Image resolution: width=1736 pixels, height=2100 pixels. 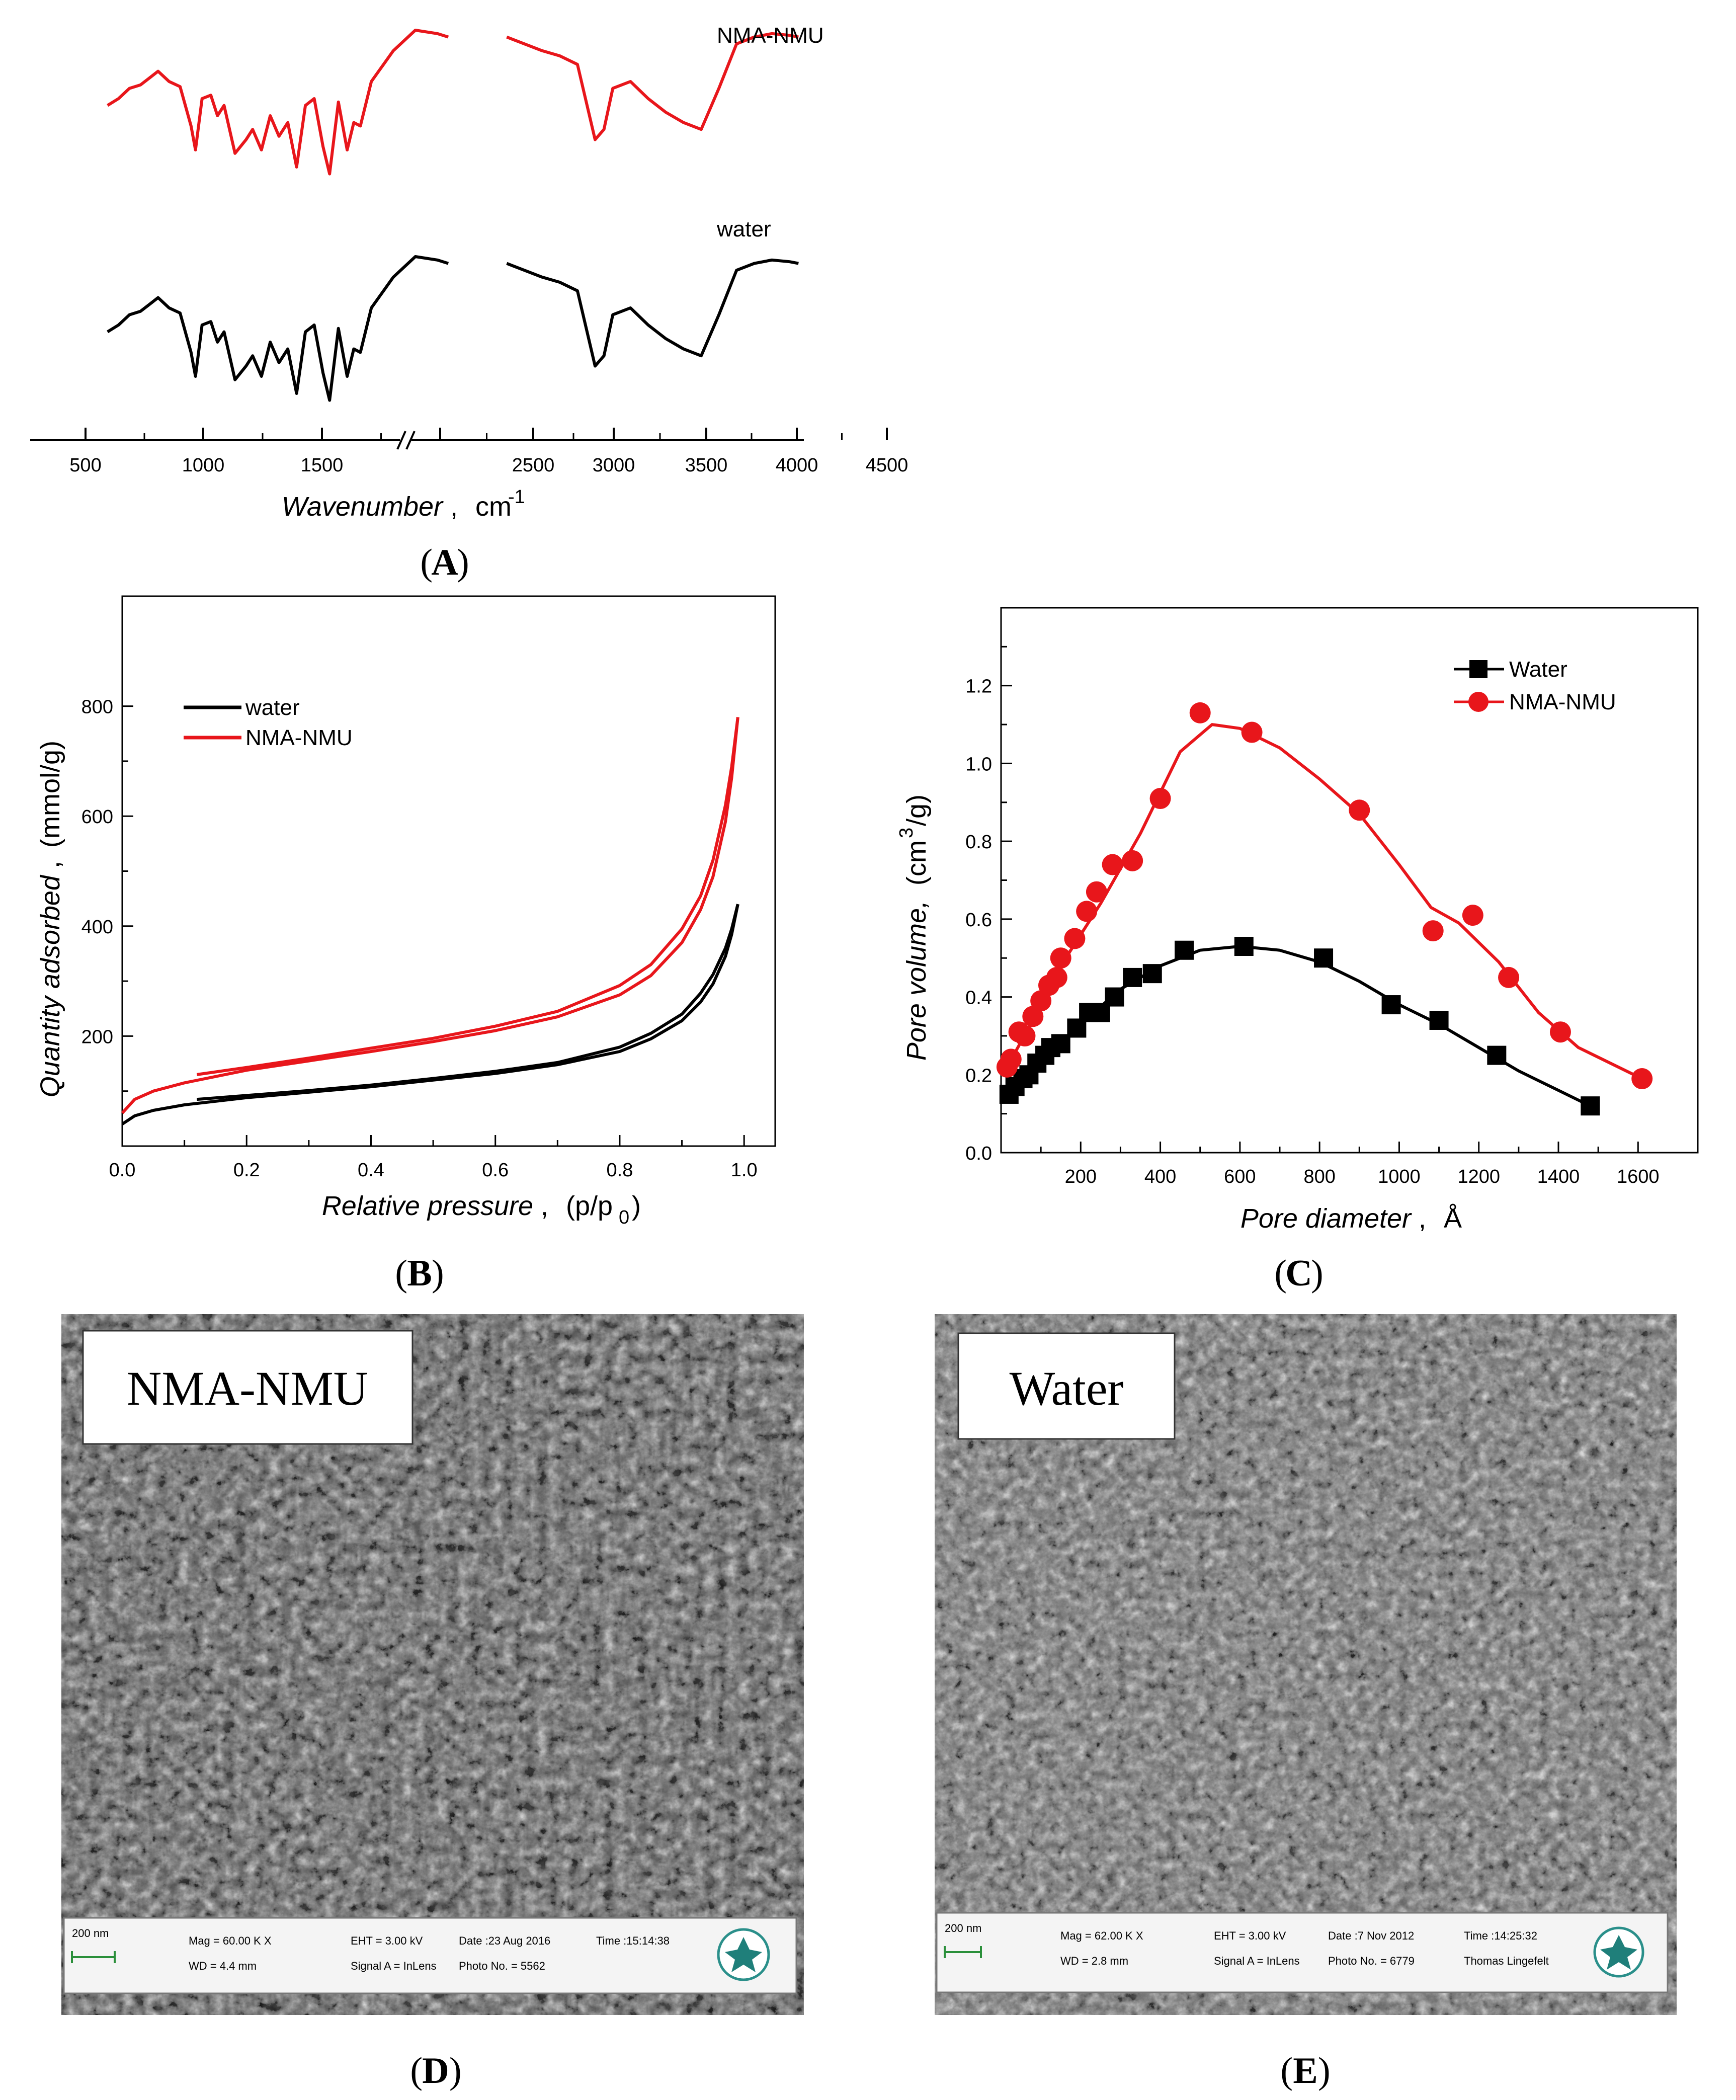 What do you see at coordinates (435, 2070) in the screenshot?
I see `panel-label-d: D` at bounding box center [435, 2070].